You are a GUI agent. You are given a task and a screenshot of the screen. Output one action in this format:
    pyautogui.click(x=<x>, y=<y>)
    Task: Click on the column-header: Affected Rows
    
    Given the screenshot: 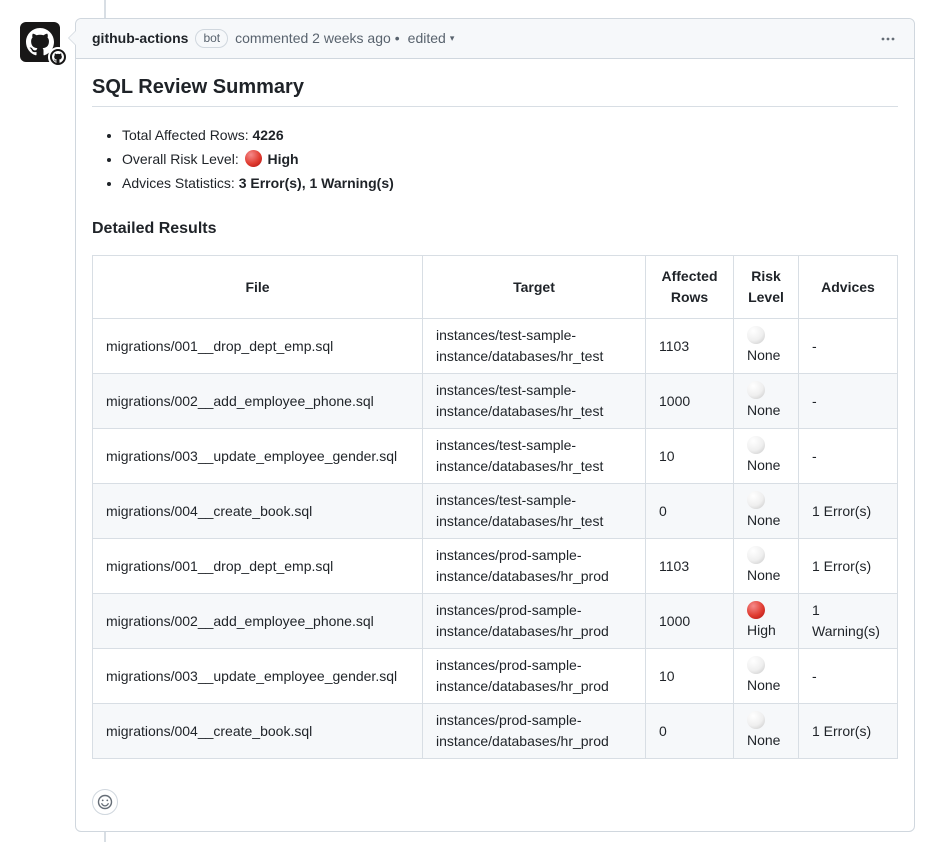 What is the action you would take?
    pyautogui.click(x=689, y=287)
    